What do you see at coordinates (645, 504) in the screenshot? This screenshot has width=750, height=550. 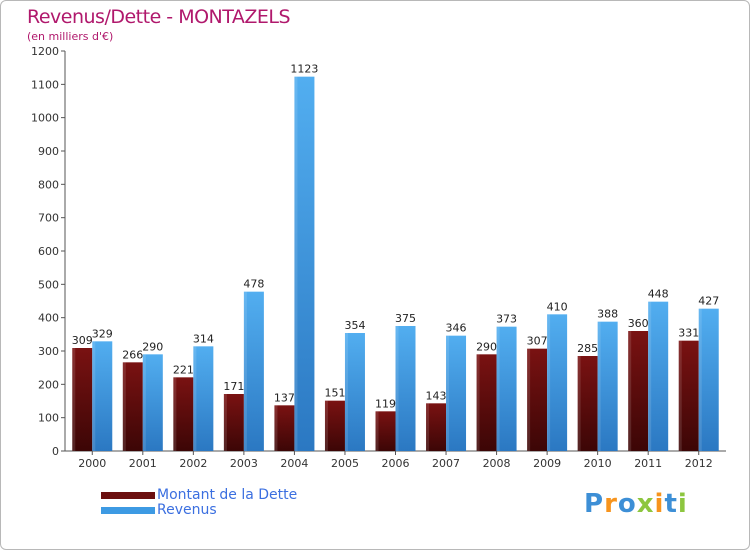 I see `logo-letter: x` at bounding box center [645, 504].